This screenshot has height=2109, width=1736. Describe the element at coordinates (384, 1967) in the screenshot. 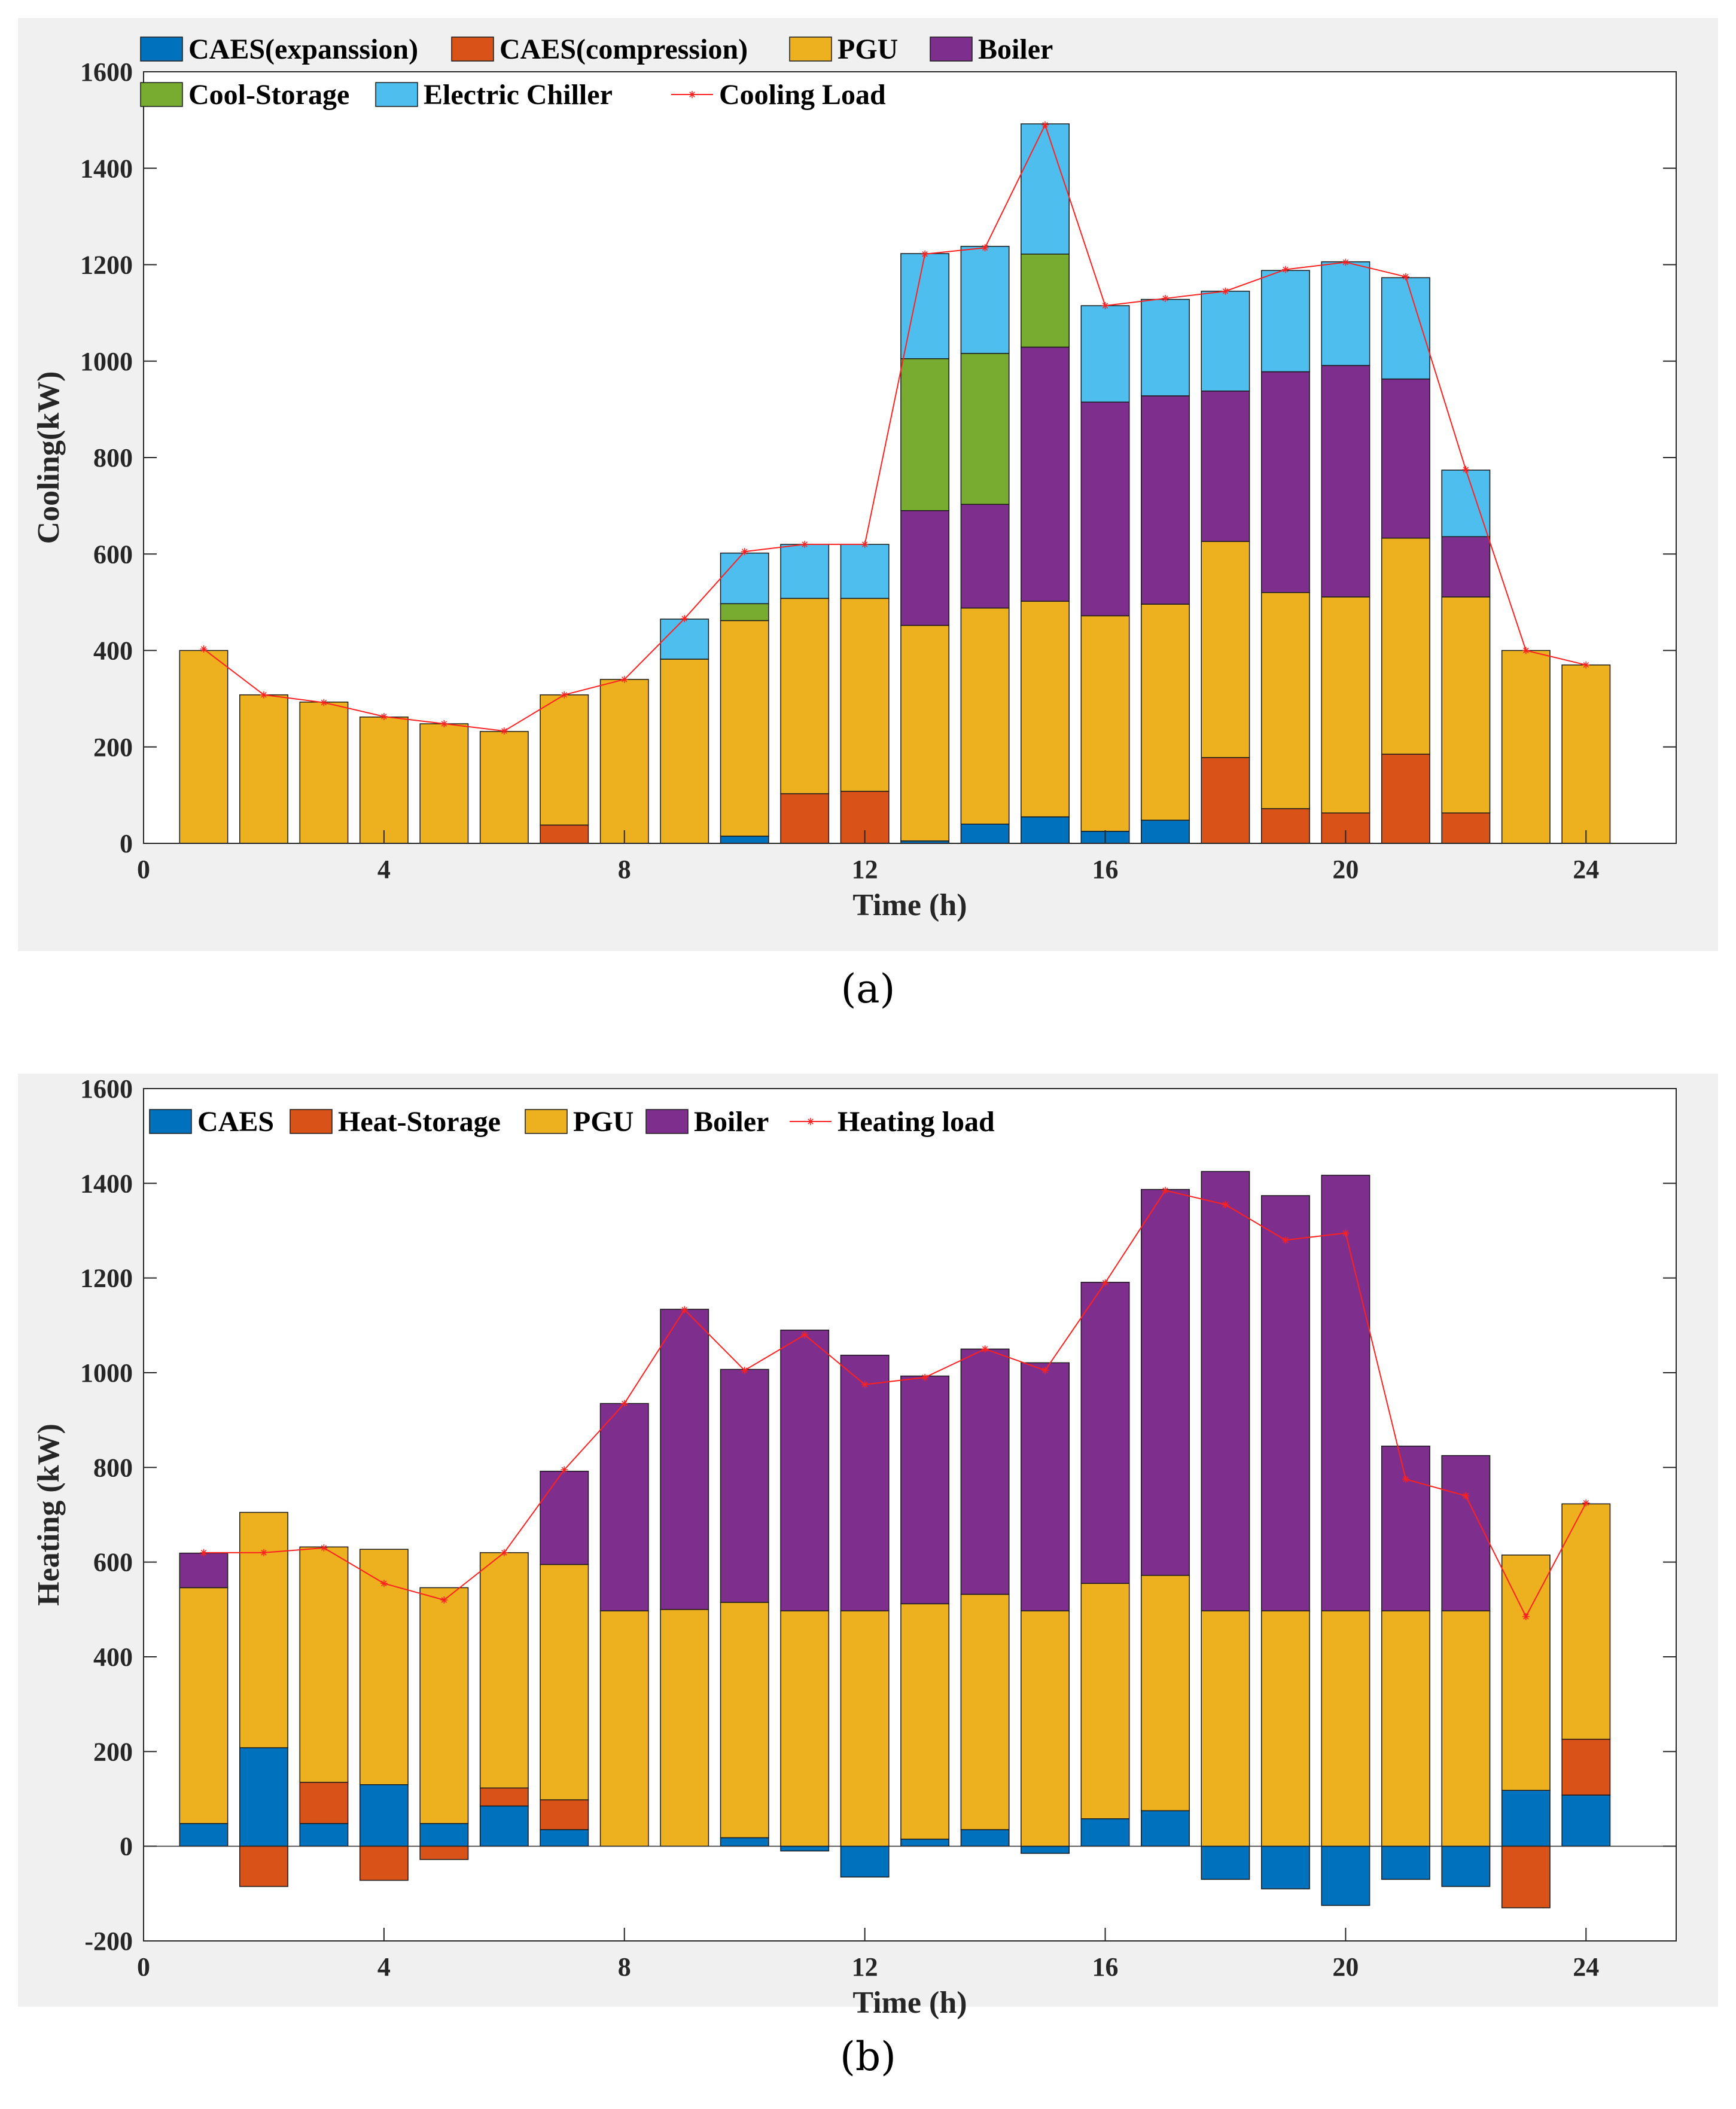

I see `x-tick-label: 4` at that location.